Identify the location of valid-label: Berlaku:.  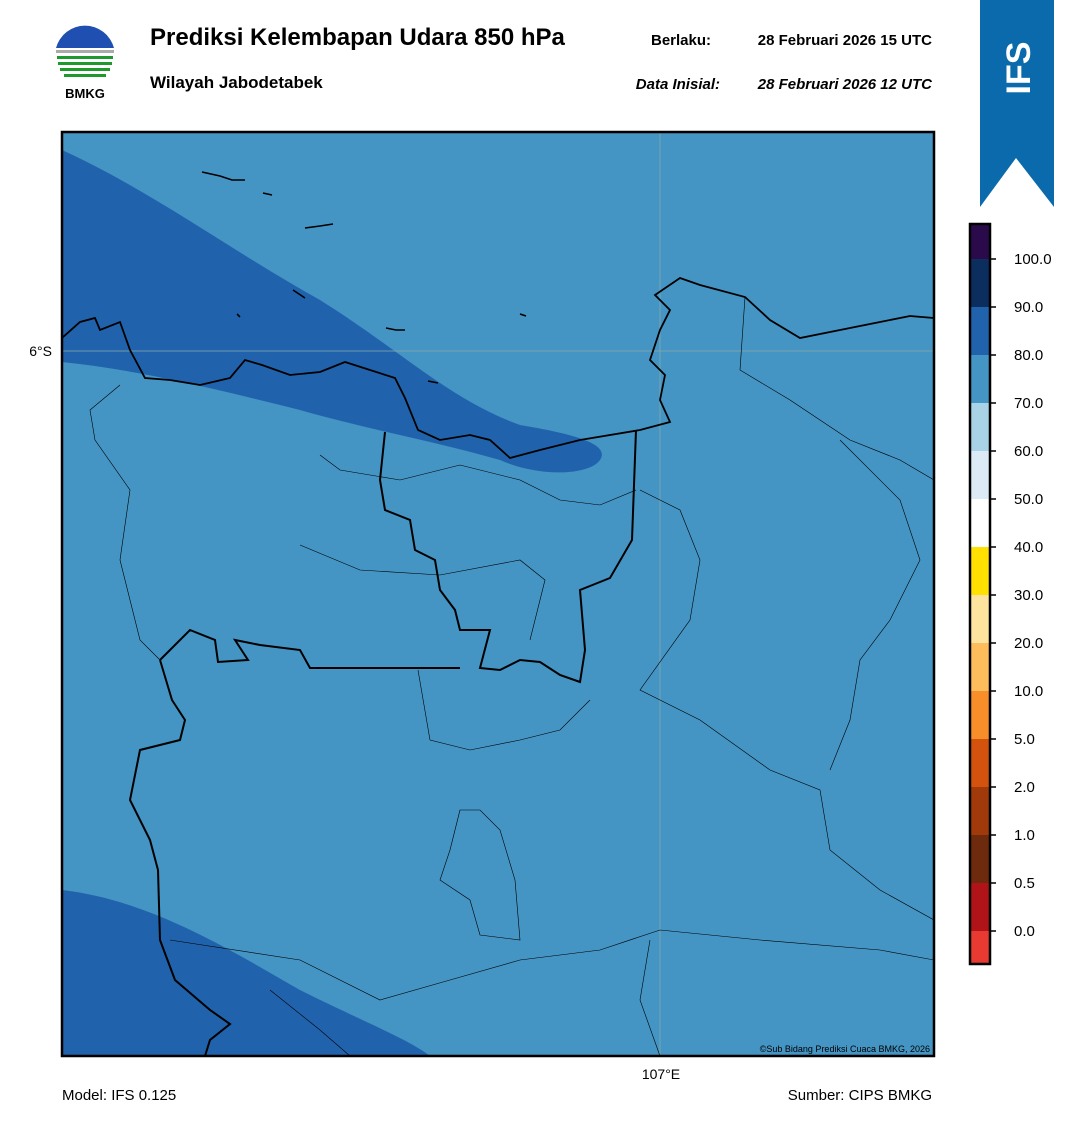
(681, 40).